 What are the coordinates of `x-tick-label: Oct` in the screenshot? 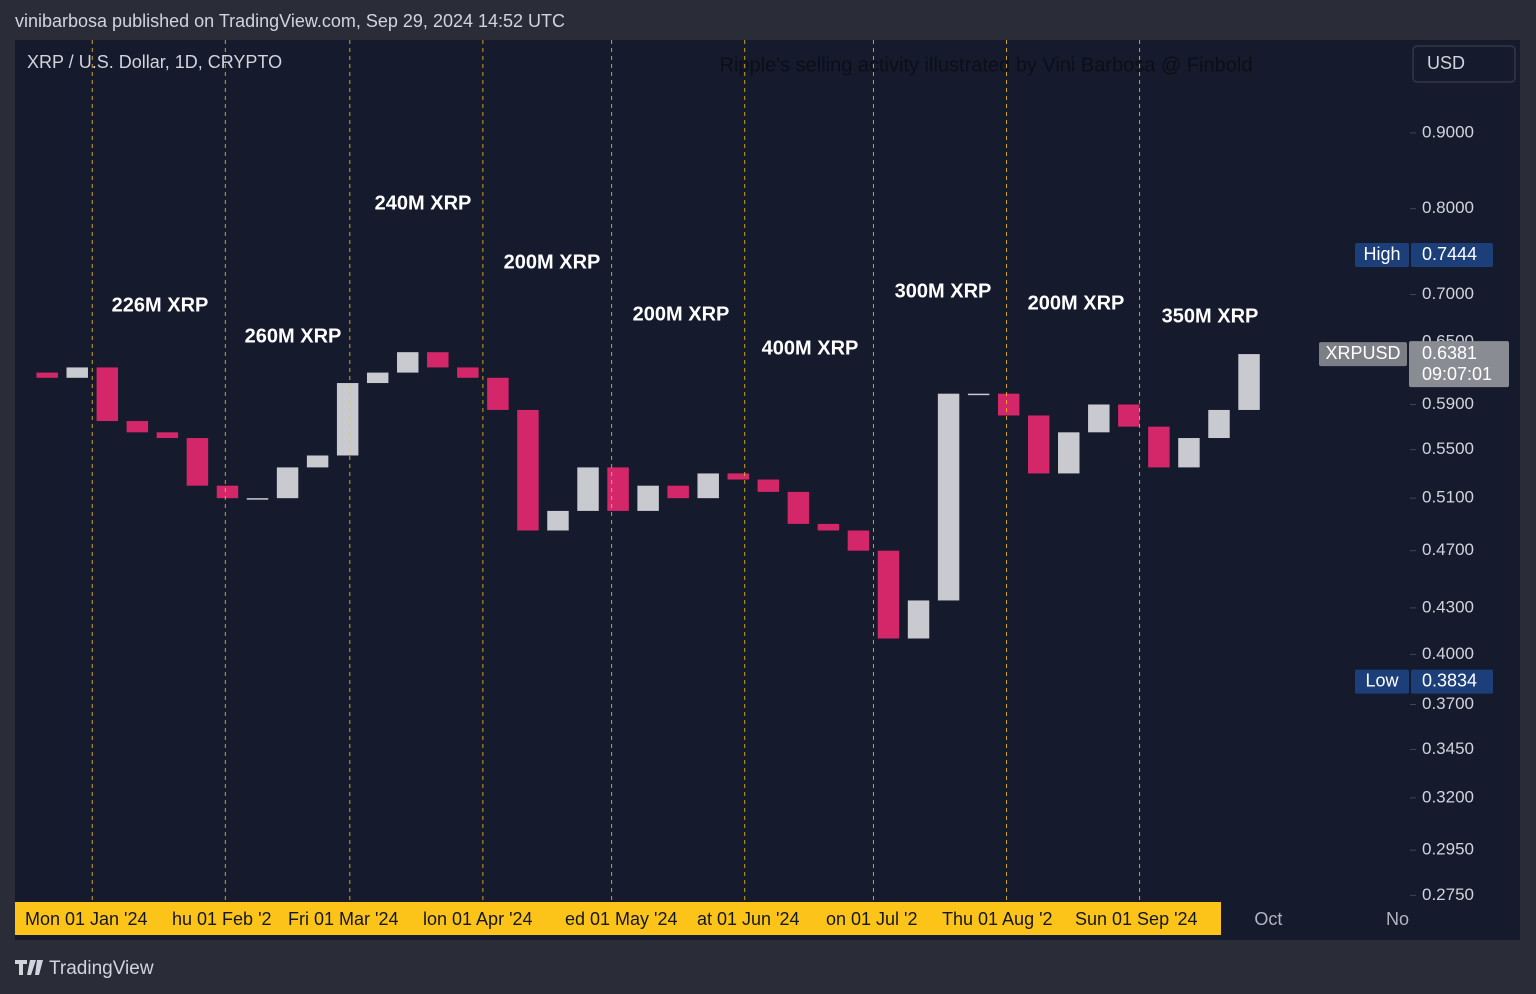 It's located at (1268, 919).